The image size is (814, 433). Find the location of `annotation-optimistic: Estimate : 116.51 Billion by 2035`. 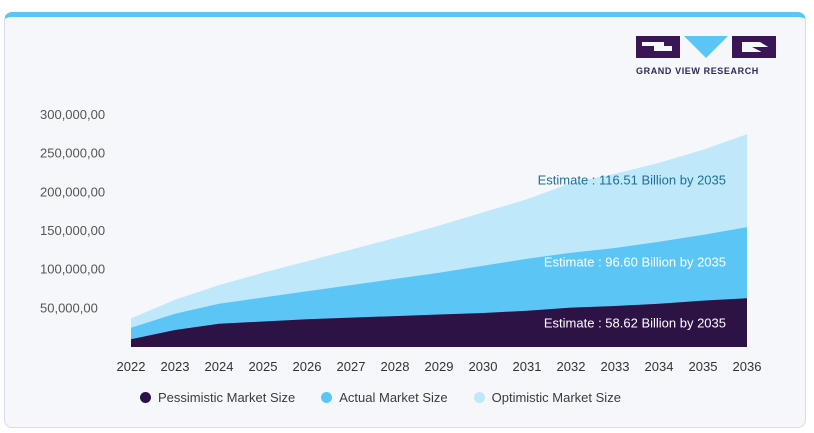

annotation-optimistic: Estimate : 116.51 Billion by 2035 is located at coordinates (632, 180).